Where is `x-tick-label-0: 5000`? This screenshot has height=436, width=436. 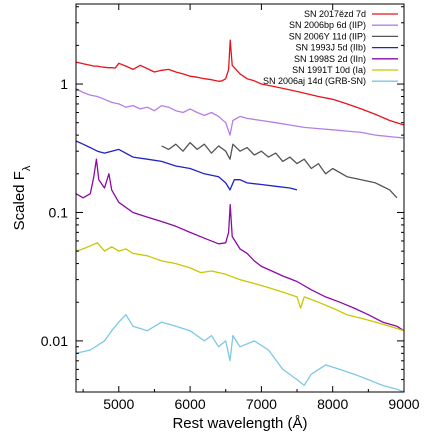
x-tick-label-0: 5000 is located at coordinates (118, 404).